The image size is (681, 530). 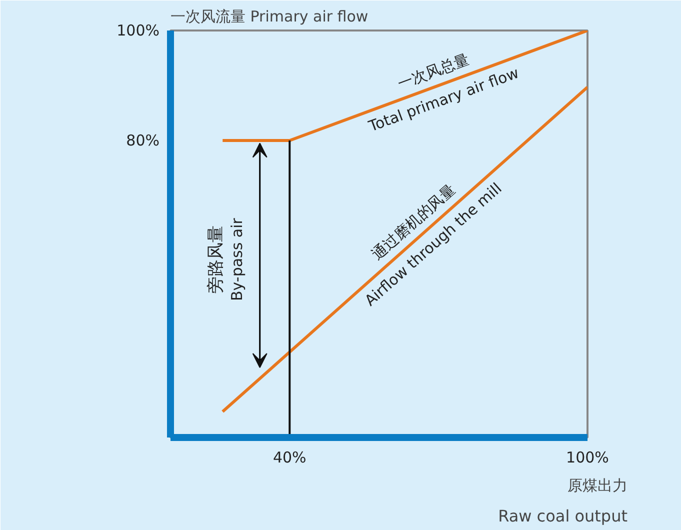 I want to click on x-axis-title: 原煤出力 Raw coal output, so click(x=563, y=501).